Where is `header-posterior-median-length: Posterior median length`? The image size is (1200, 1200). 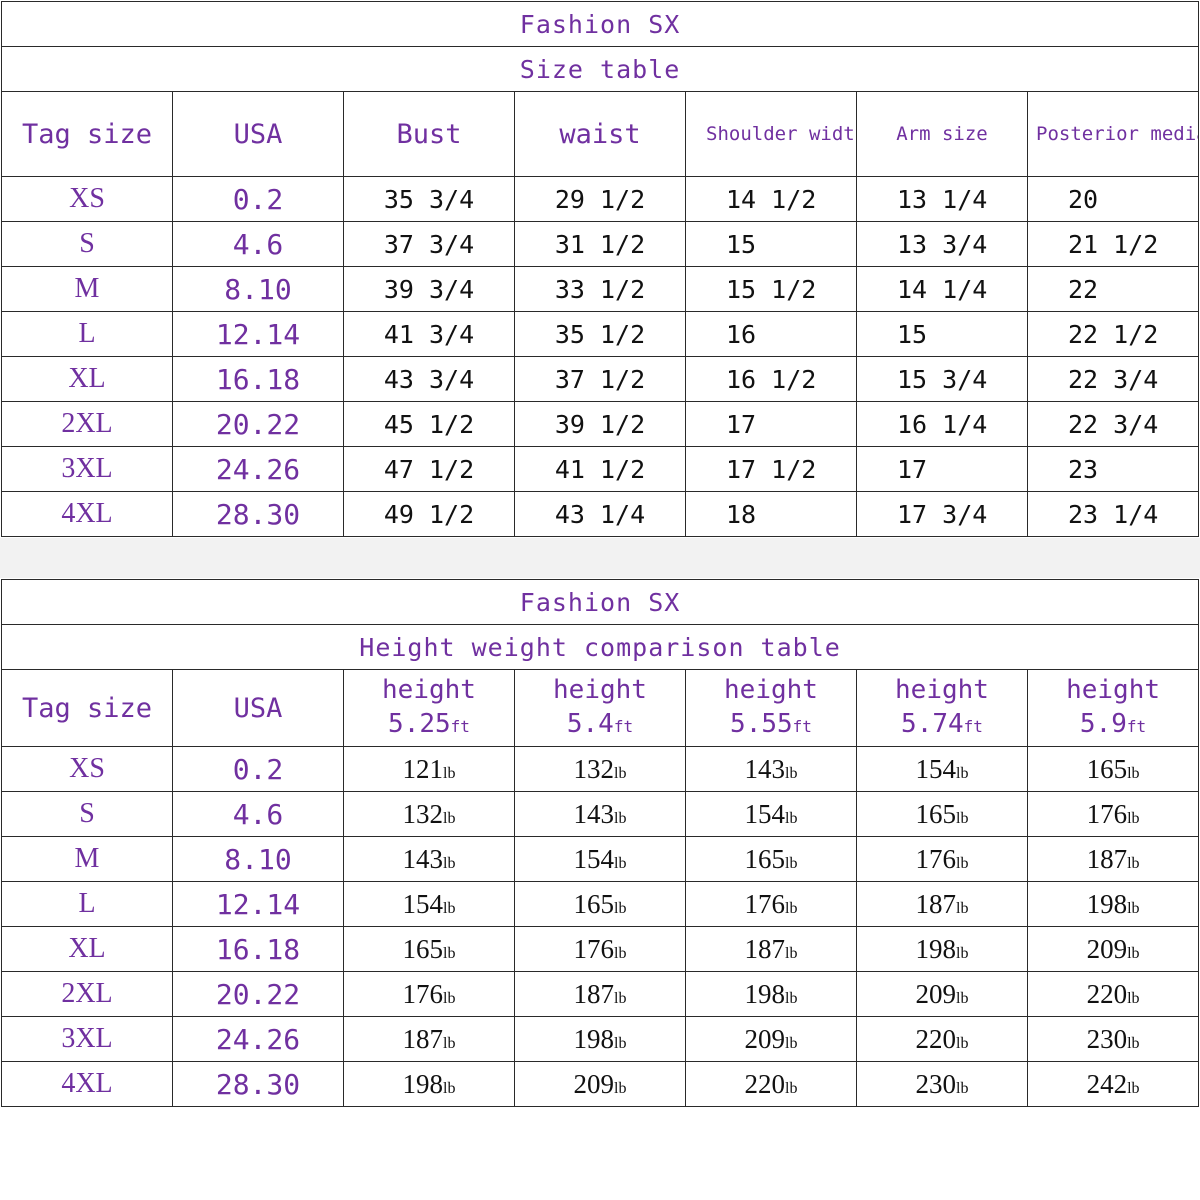
header-posterior-median-length: Posterior median length is located at coordinates (1113, 134).